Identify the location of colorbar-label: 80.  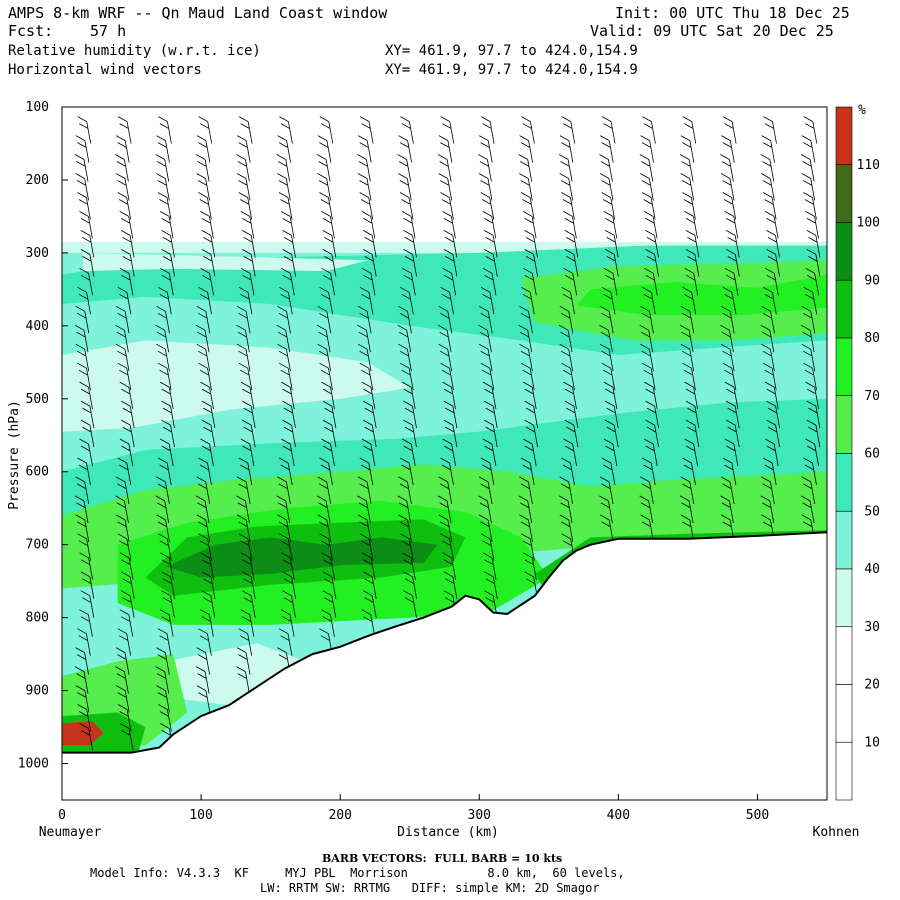
(872, 338).